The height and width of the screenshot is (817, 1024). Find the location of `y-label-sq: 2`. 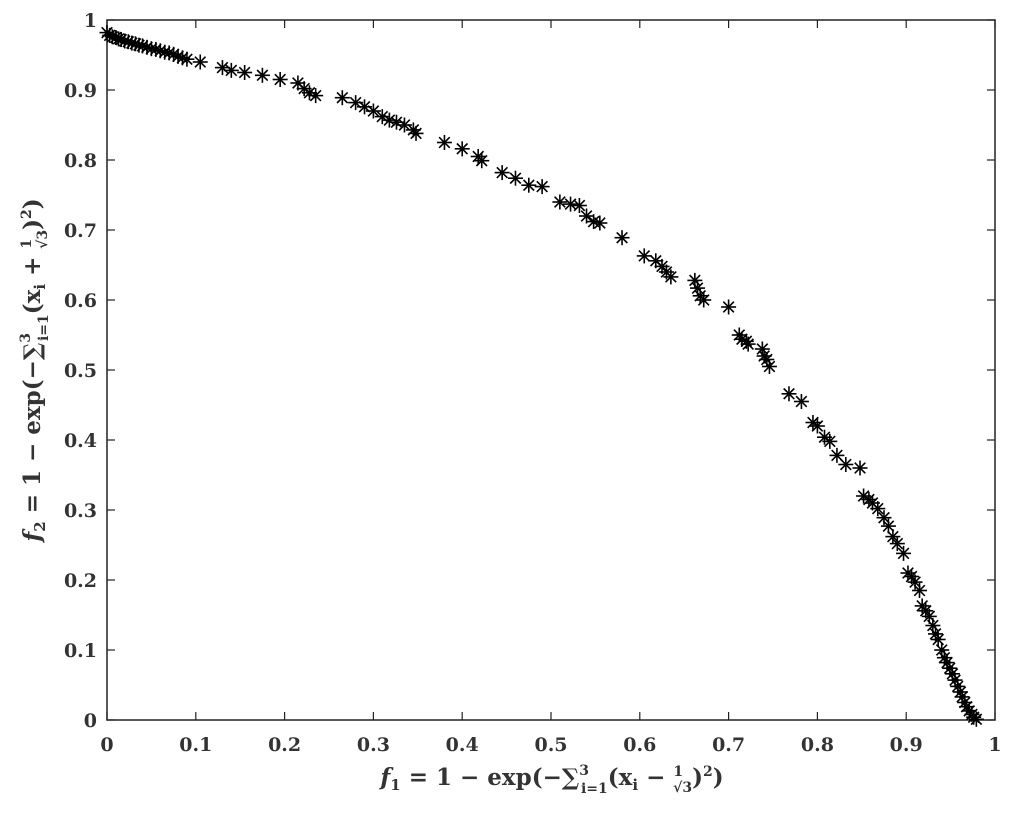

y-label-sq: 2 is located at coordinates (27, 214).